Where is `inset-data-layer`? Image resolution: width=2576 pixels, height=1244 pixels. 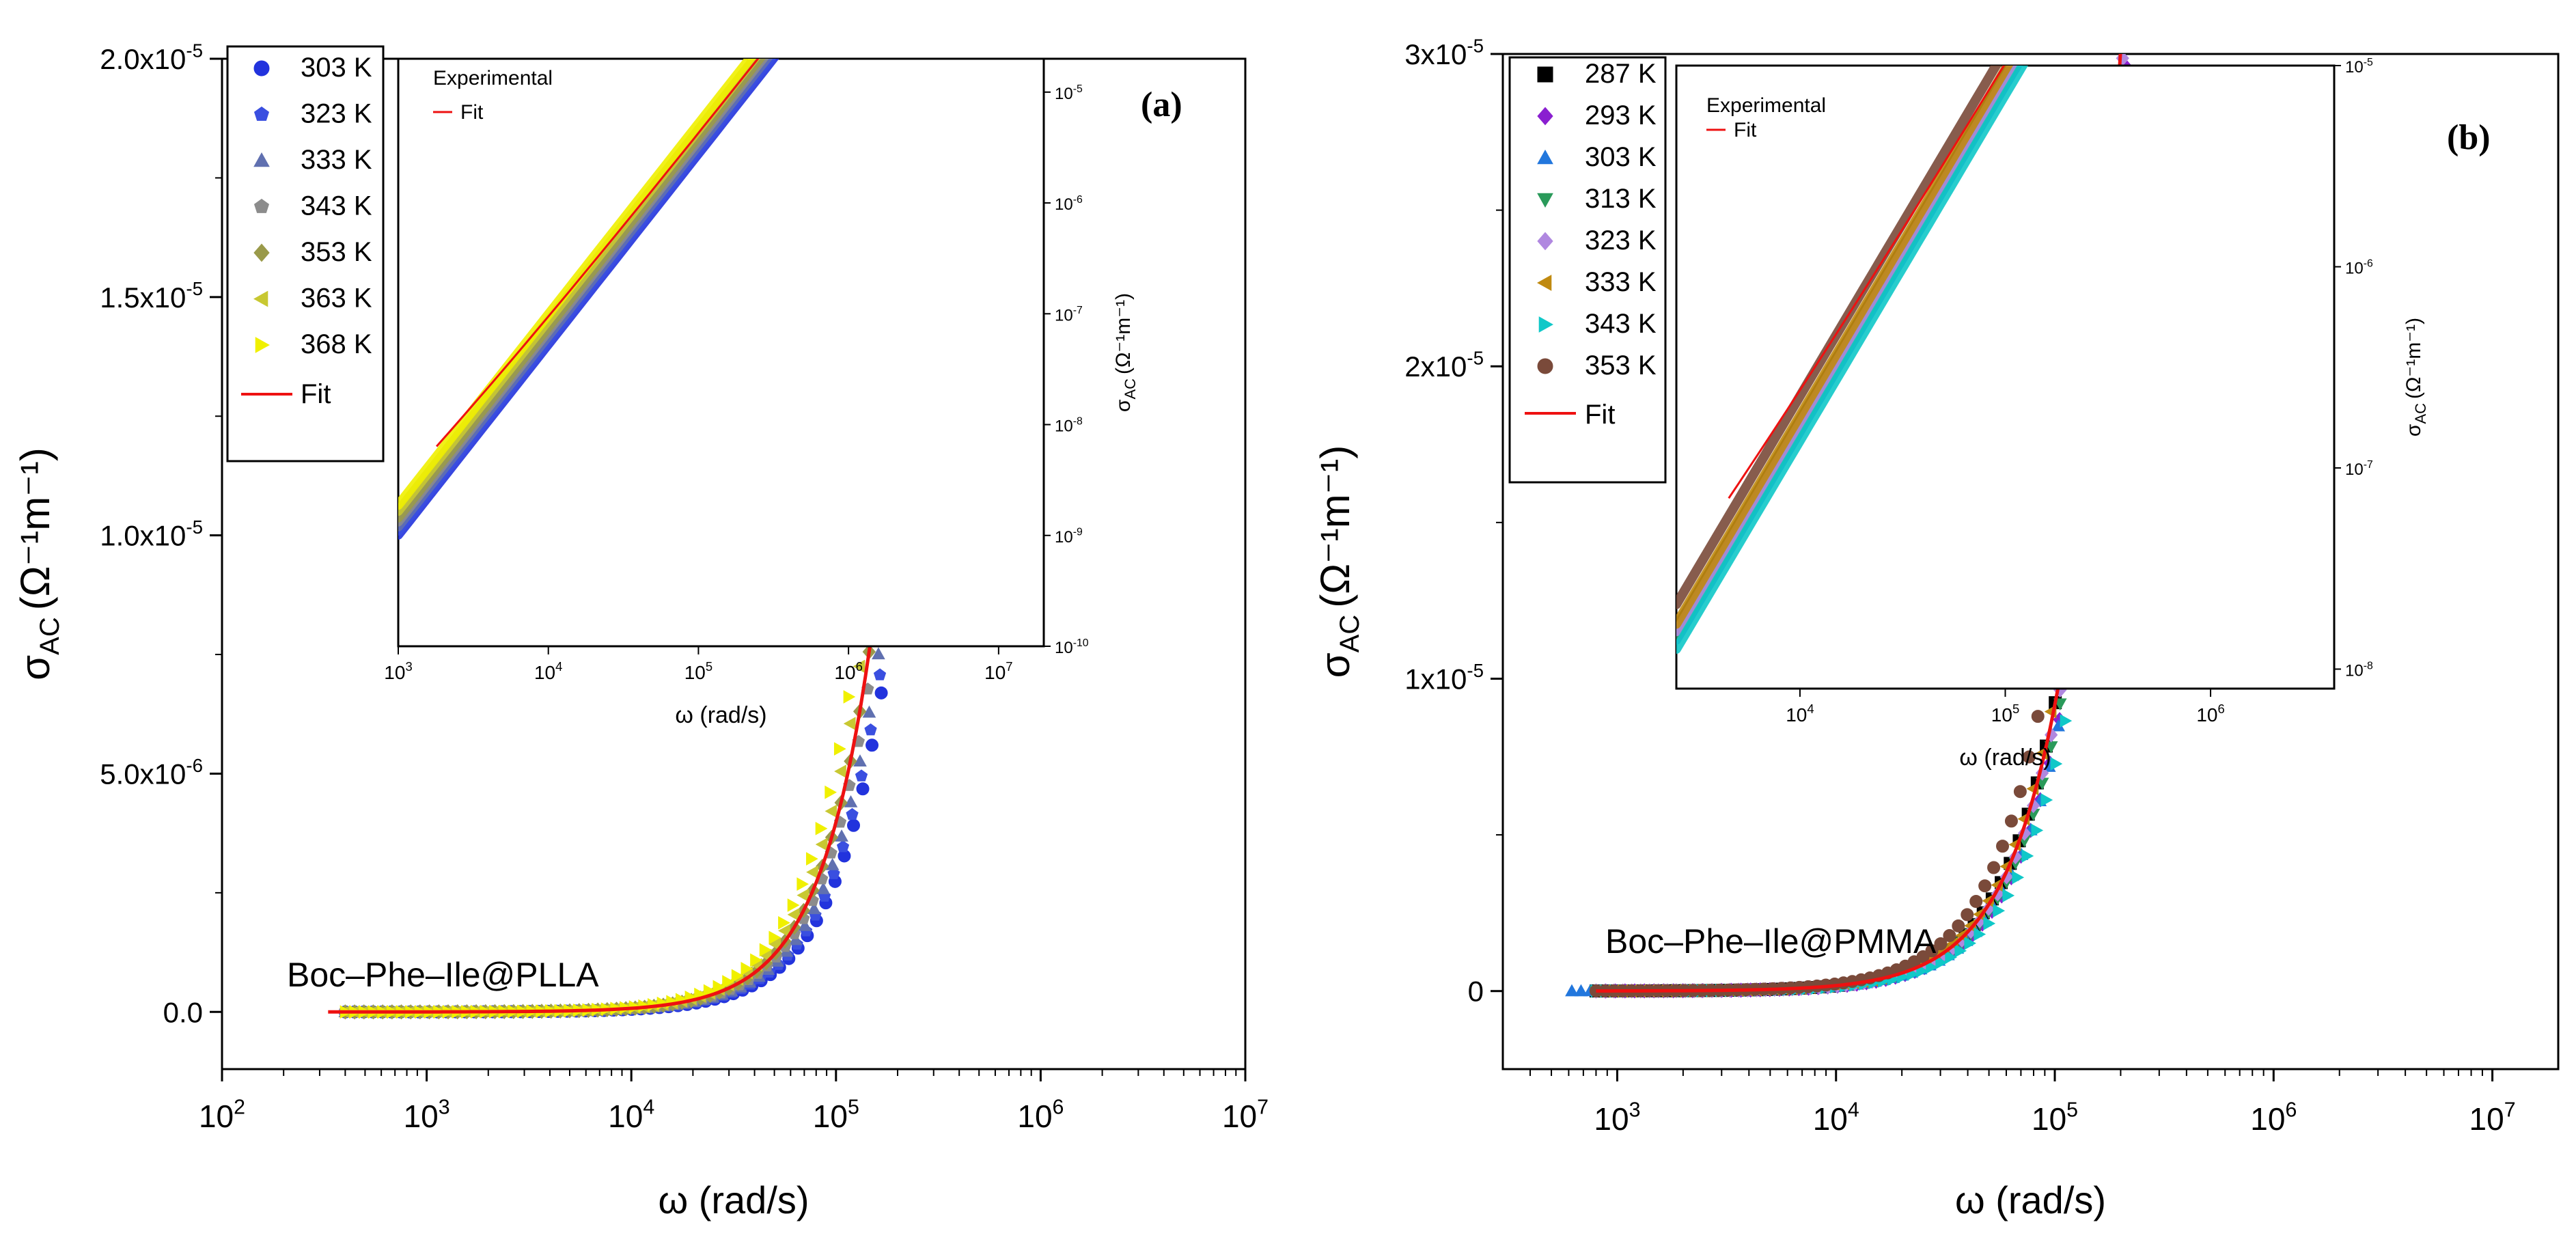 inset-data-layer is located at coordinates (1852, 360).